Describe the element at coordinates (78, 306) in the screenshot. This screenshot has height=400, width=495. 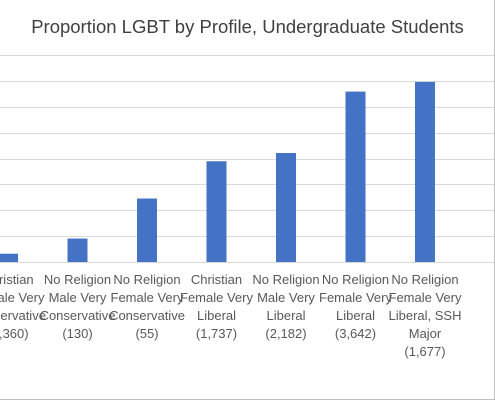
I see `category-label-1: No Religion Male Very Conservative (130)` at that location.